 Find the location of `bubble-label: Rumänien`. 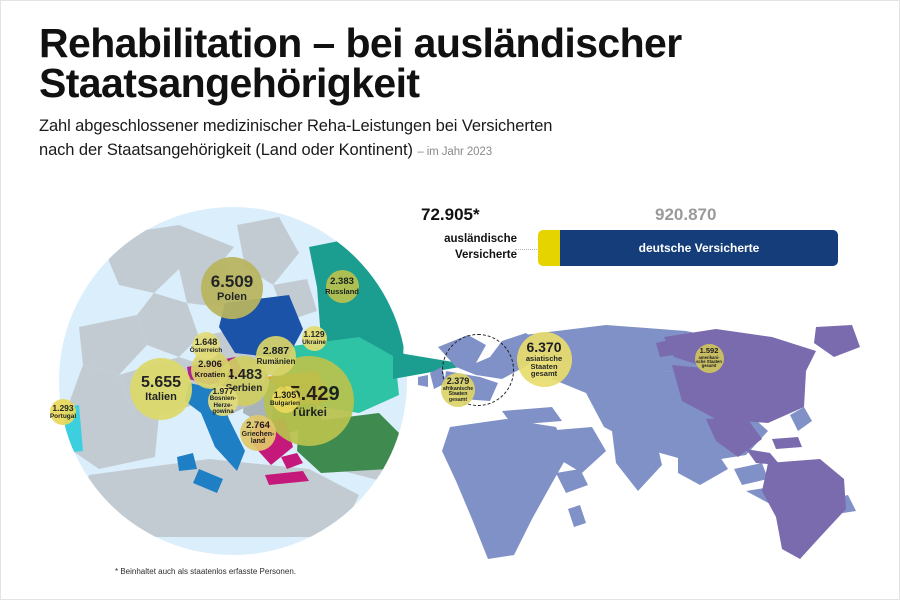

bubble-label: Rumänien is located at coordinates (276, 361).